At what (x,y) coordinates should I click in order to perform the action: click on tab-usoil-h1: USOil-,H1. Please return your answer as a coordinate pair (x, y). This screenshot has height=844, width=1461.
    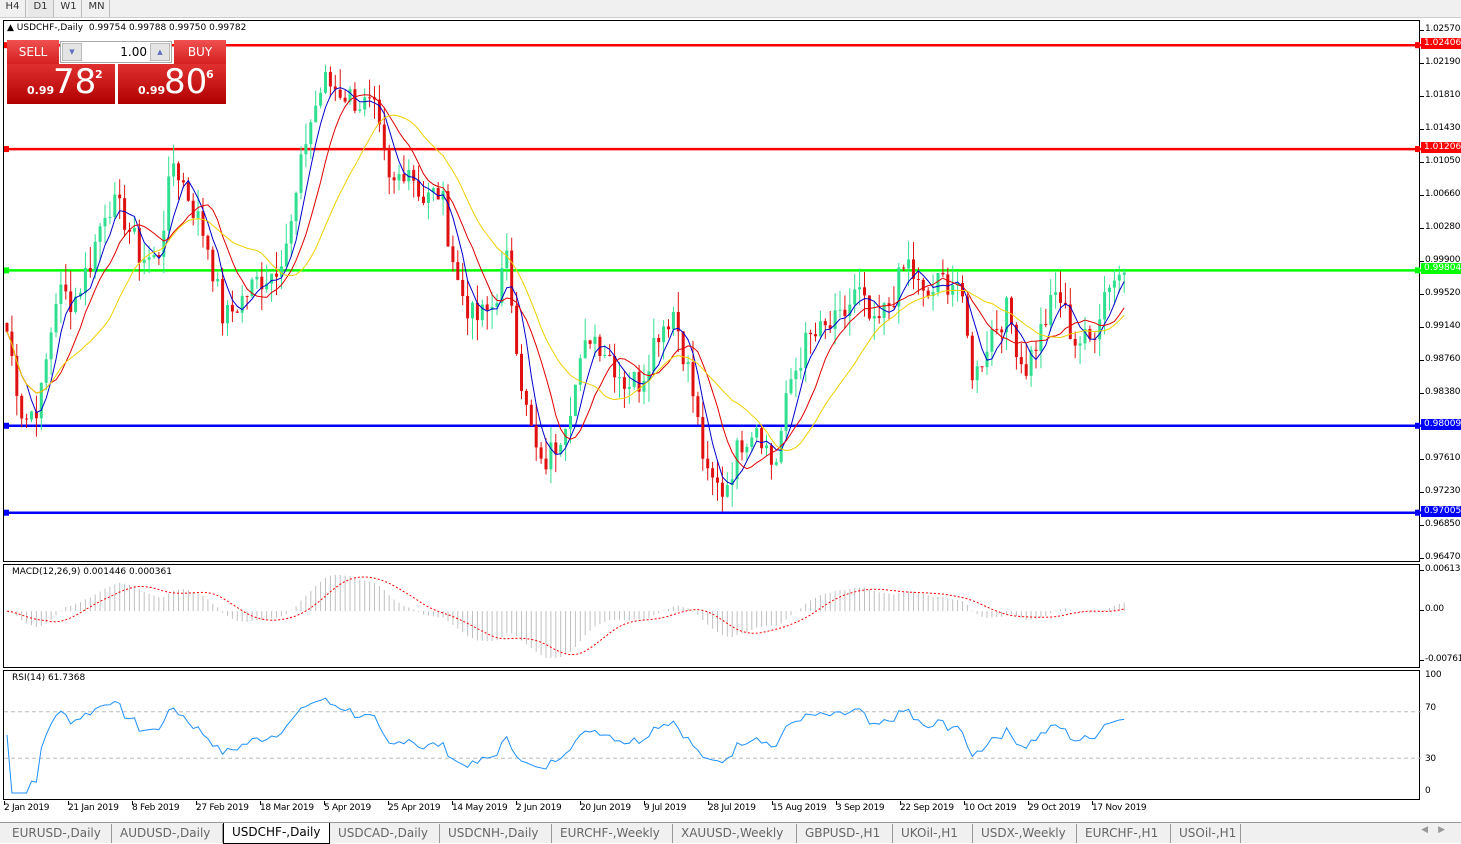
    Looking at the image, I should click on (1206, 833).